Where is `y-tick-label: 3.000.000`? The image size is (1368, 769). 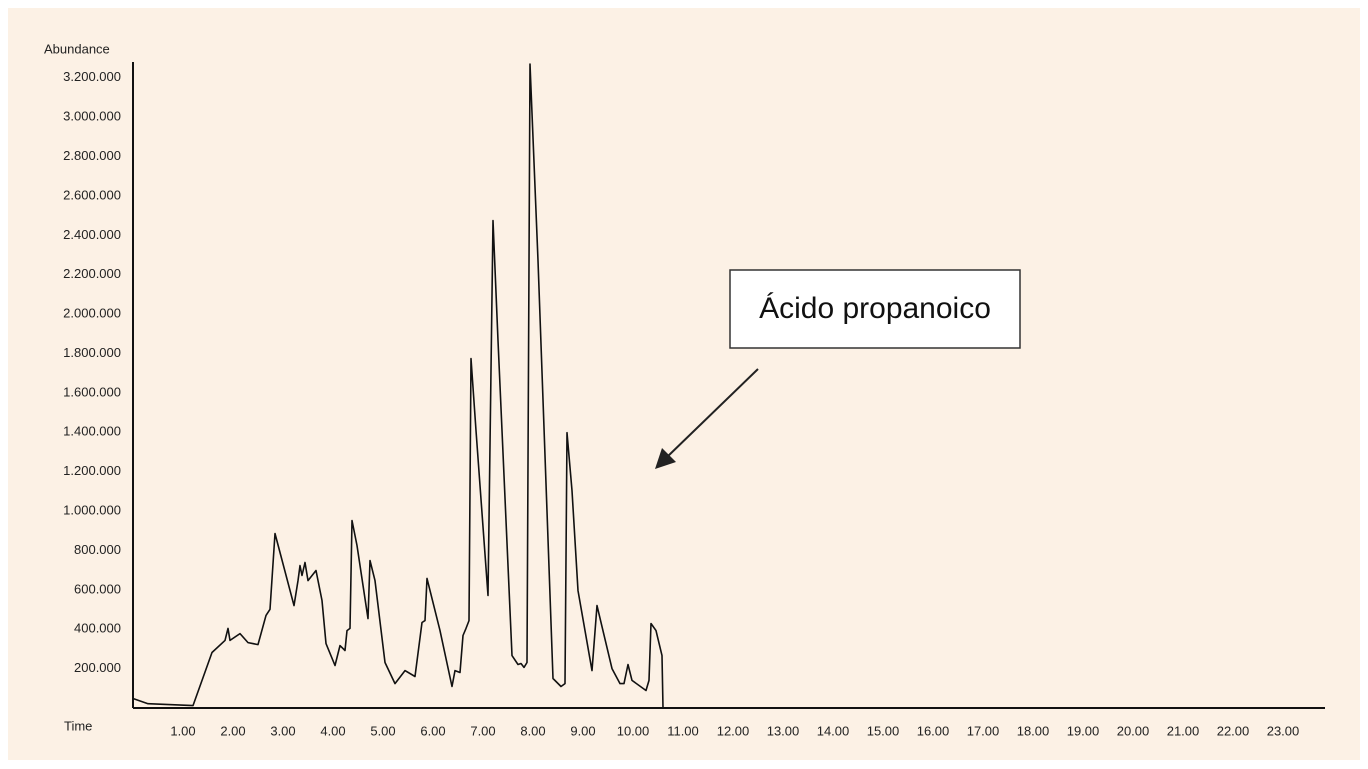 y-tick-label: 3.000.000 is located at coordinates (92, 116).